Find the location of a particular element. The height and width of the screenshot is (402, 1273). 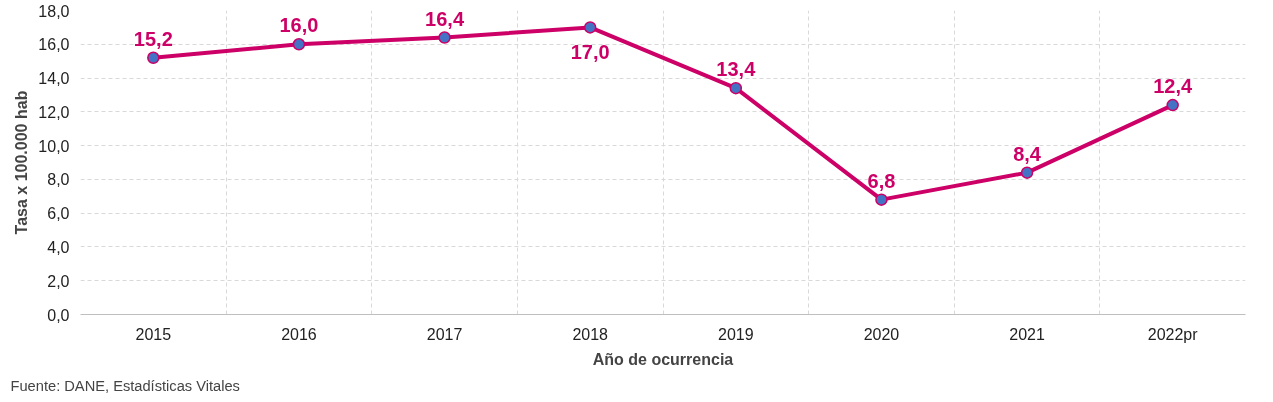

text: 15,2 is located at coordinates (153, 38).